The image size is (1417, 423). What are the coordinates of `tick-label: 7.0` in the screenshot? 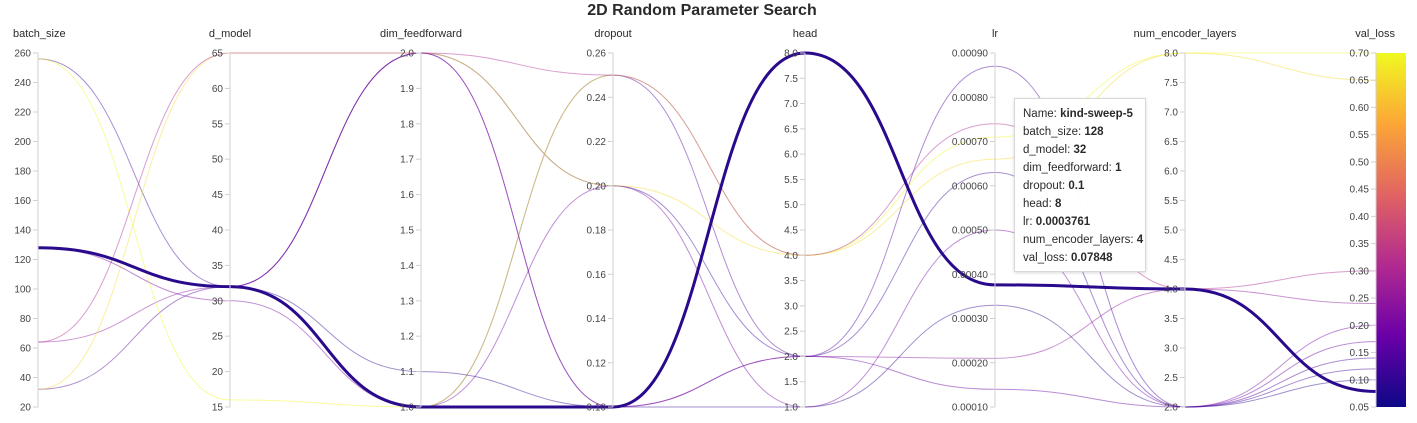 It's located at (791, 104).